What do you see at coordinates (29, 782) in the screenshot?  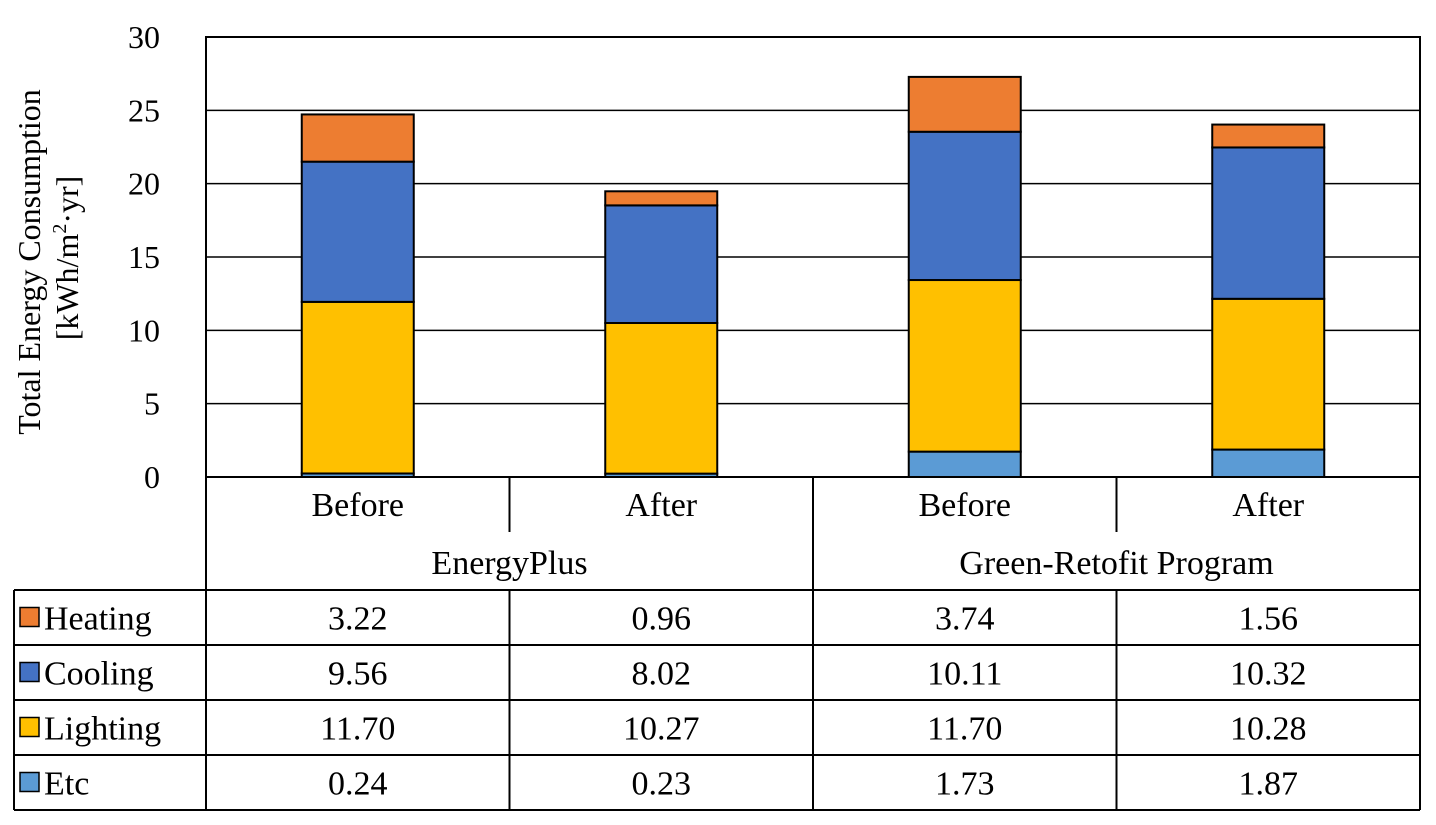 I see `legend-swatch-etc` at bounding box center [29, 782].